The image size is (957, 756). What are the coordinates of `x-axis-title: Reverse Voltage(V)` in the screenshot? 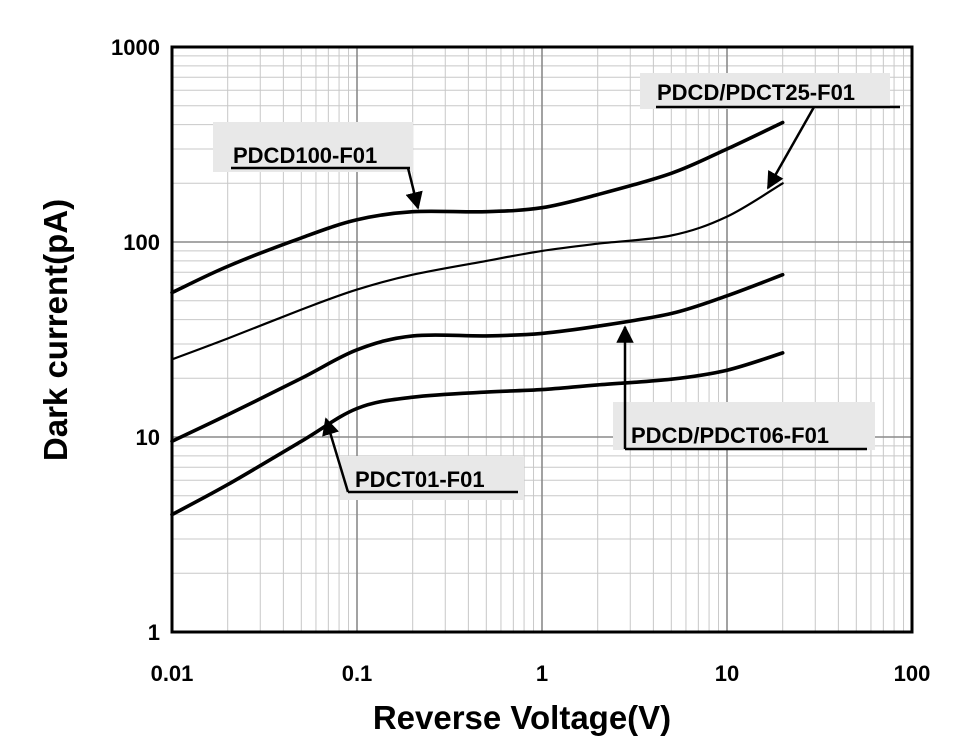 It's located at (522, 717).